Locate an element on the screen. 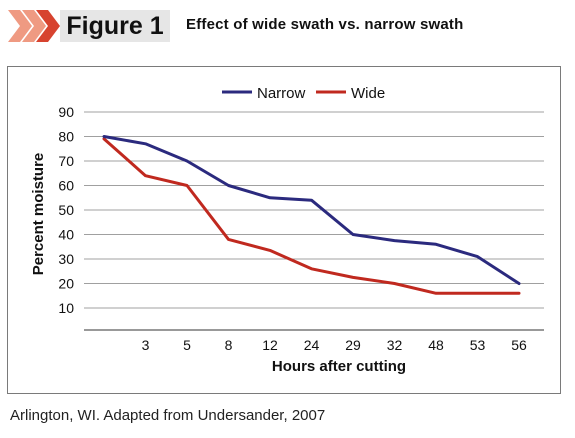 This screenshot has width=575, height=438. x-tick-label: 29 is located at coordinates (353, 345).